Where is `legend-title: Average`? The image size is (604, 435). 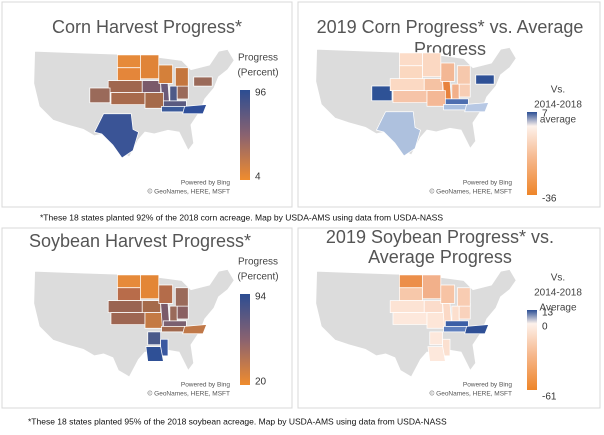
legend-title: Average is located at coordinates (558, 308).